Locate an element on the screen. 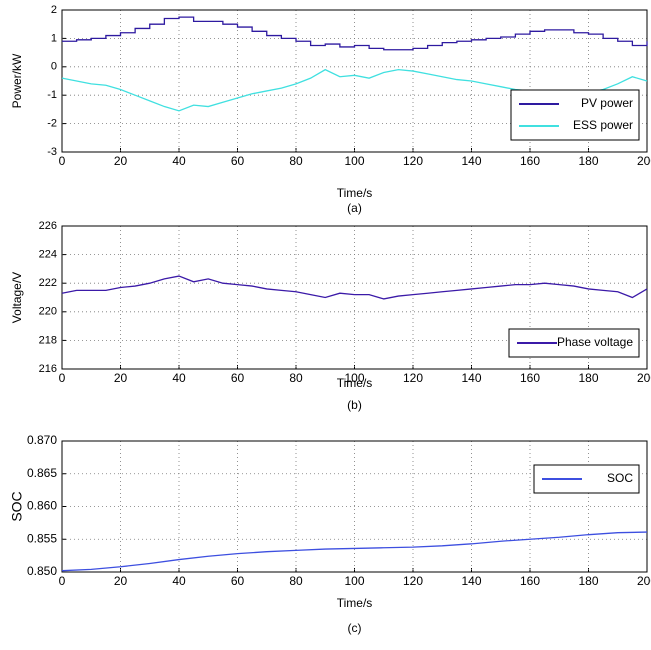 The image size is (651, 650). y-axis-label: SOC is located at coordinates (17, 506).